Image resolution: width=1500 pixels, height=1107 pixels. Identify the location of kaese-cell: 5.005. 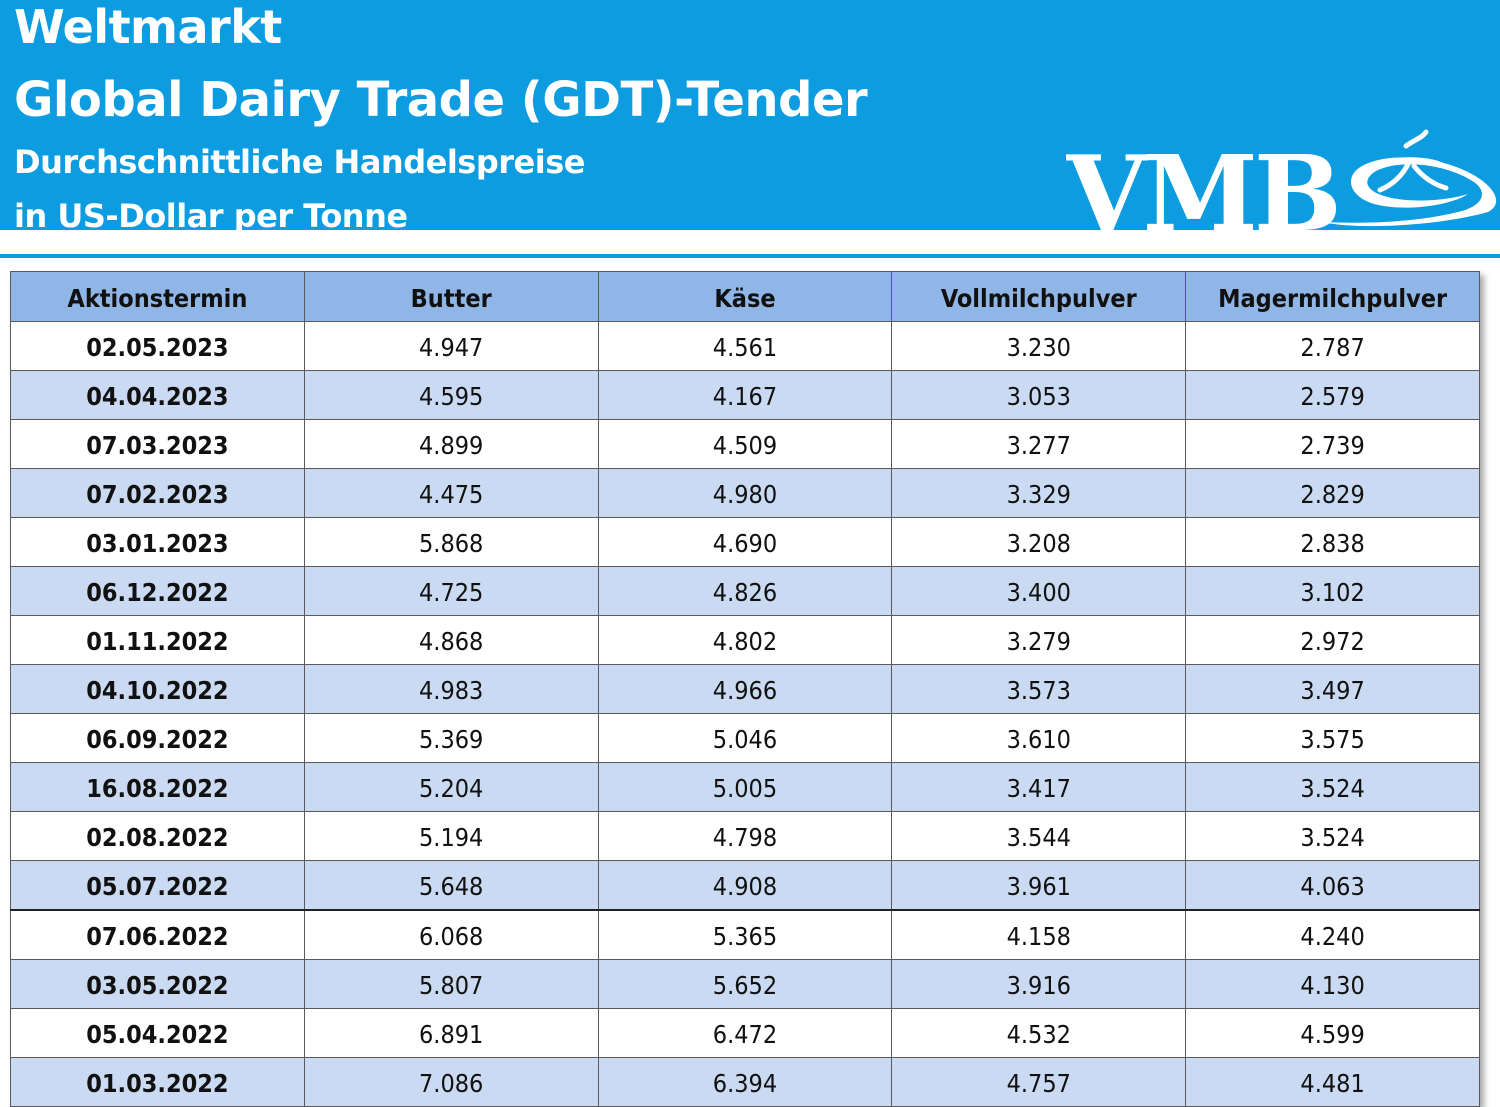
(745, 787).